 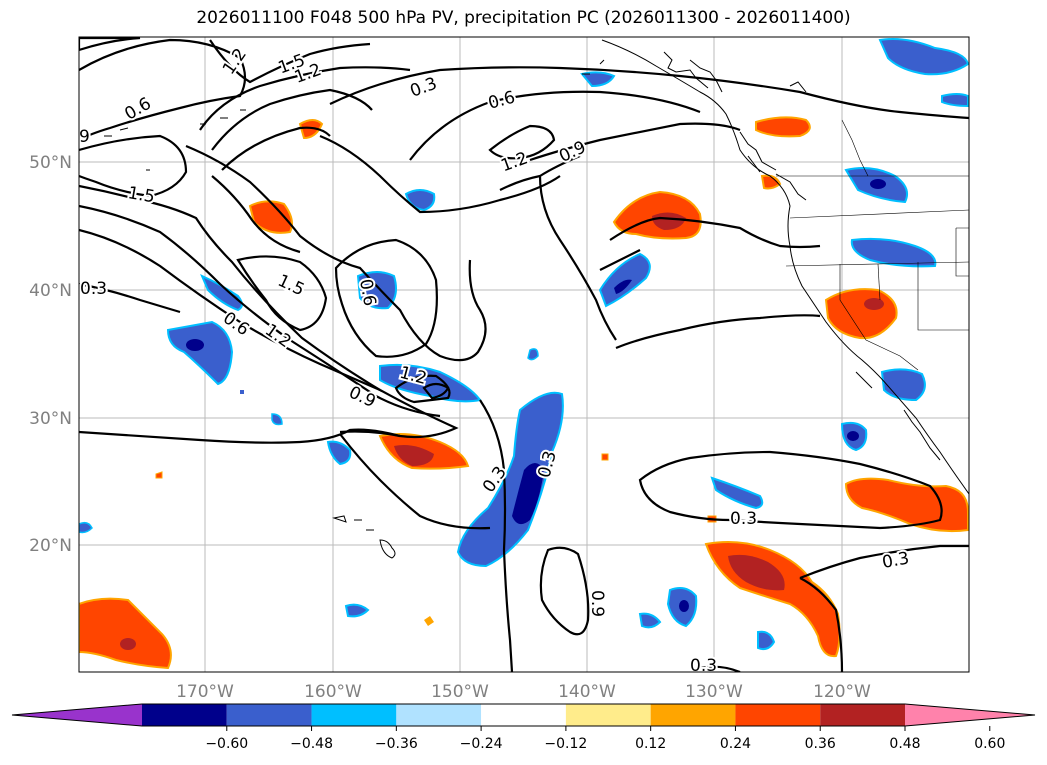 I want to click on colorbar-extend-low, so click(x=77, y=715).